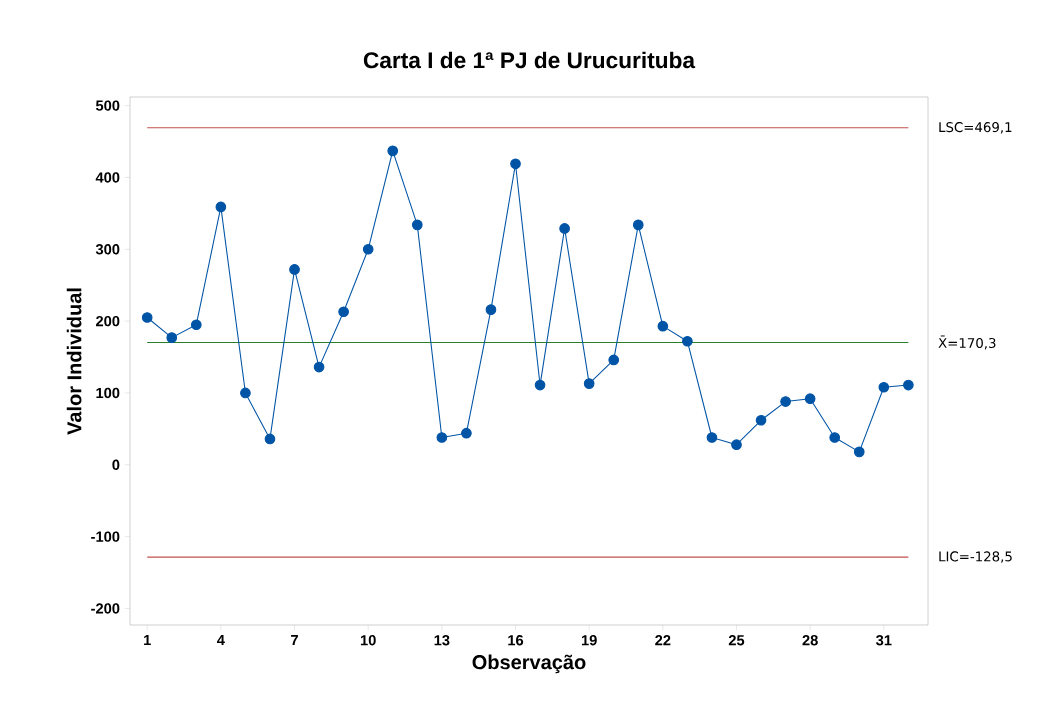 The image size is (1060, 713). Describe the element at coordinates (529, 664) in the screenshot. I see `x-axis-title: Observação` at that location.